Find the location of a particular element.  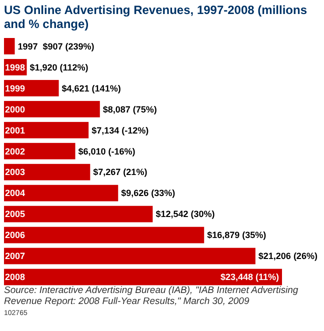

data-label: $1,920 (112%) is located at coordinates (59, 67).